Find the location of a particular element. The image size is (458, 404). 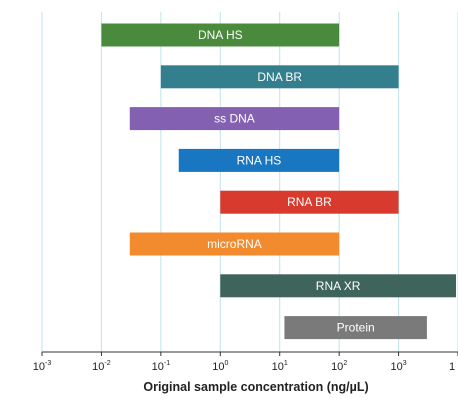

bar-label: RNA BR is located at coordinates (309, 202).